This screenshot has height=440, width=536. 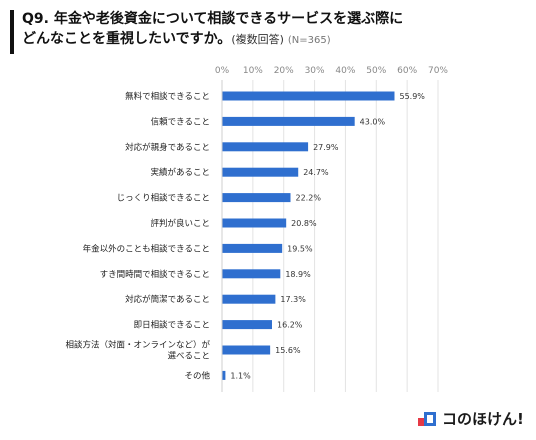 I want to click on sample-size: (N=365), so click(x=309, y=40).